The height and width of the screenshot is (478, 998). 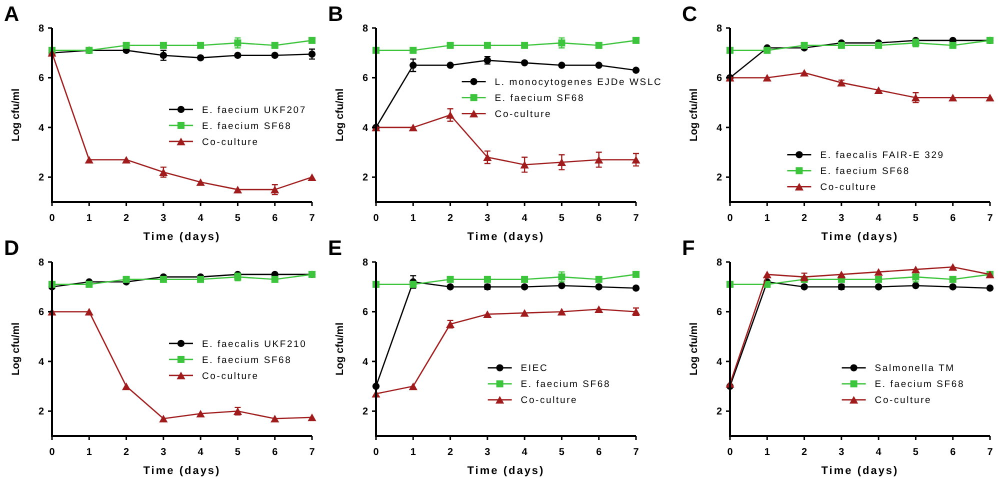 What do you see at coordinates (254, 110) in the screenshot?
I see `legend-label: E. faecium UKF207` at bounding box center [254, 110].